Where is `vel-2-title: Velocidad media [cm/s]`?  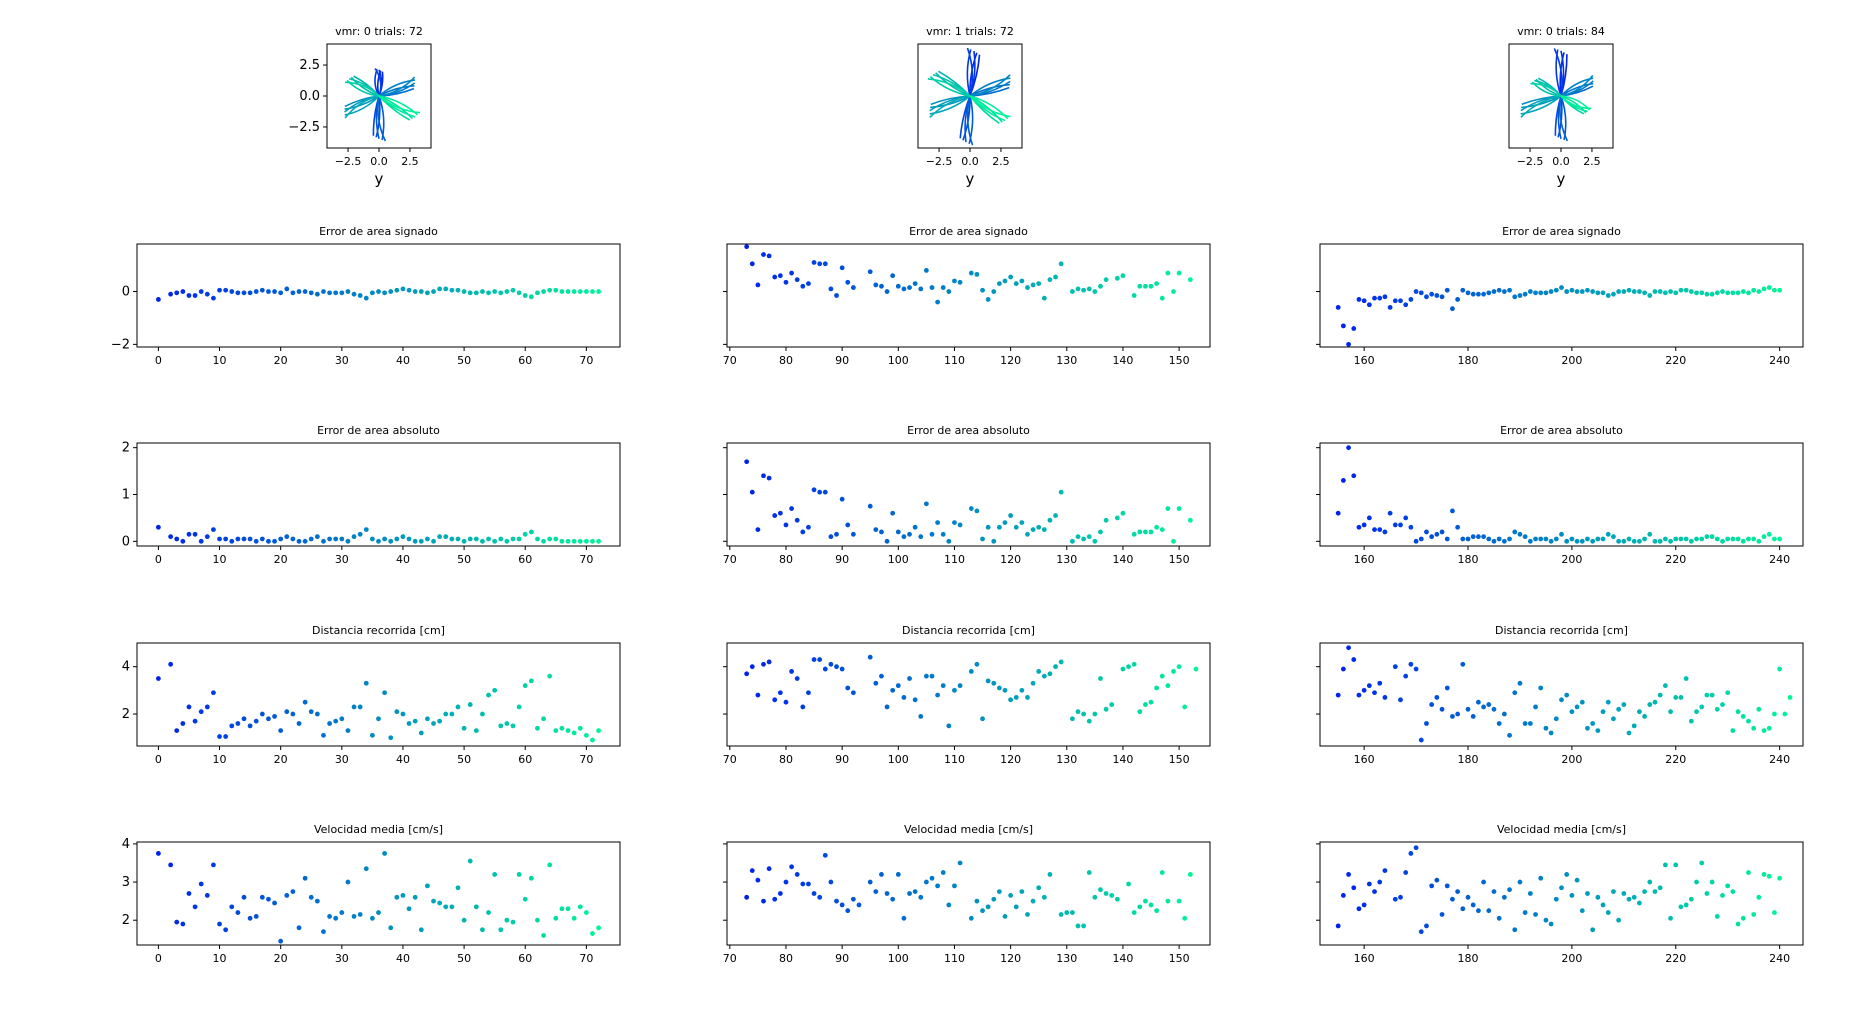 vel-2-title: Velocidad media [cm/s] is located at coordinates (1561, 829).